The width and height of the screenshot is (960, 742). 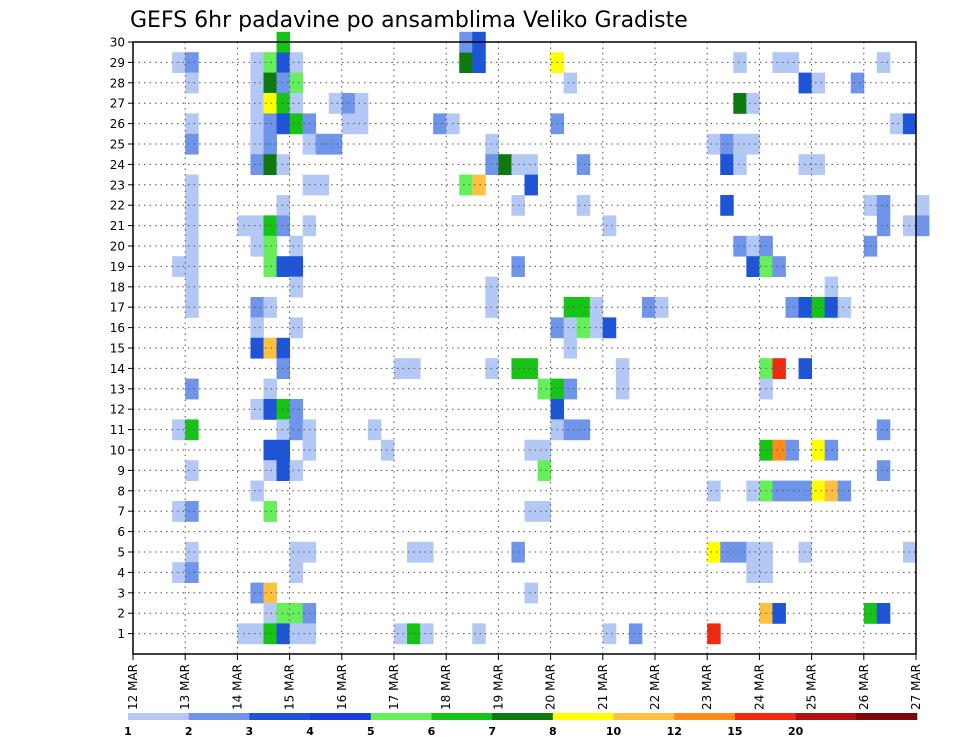 What do you see at coordinates (117, 83) in the screenshot?
I see `y-tick-label: 28` at bounding box center [117, 83].